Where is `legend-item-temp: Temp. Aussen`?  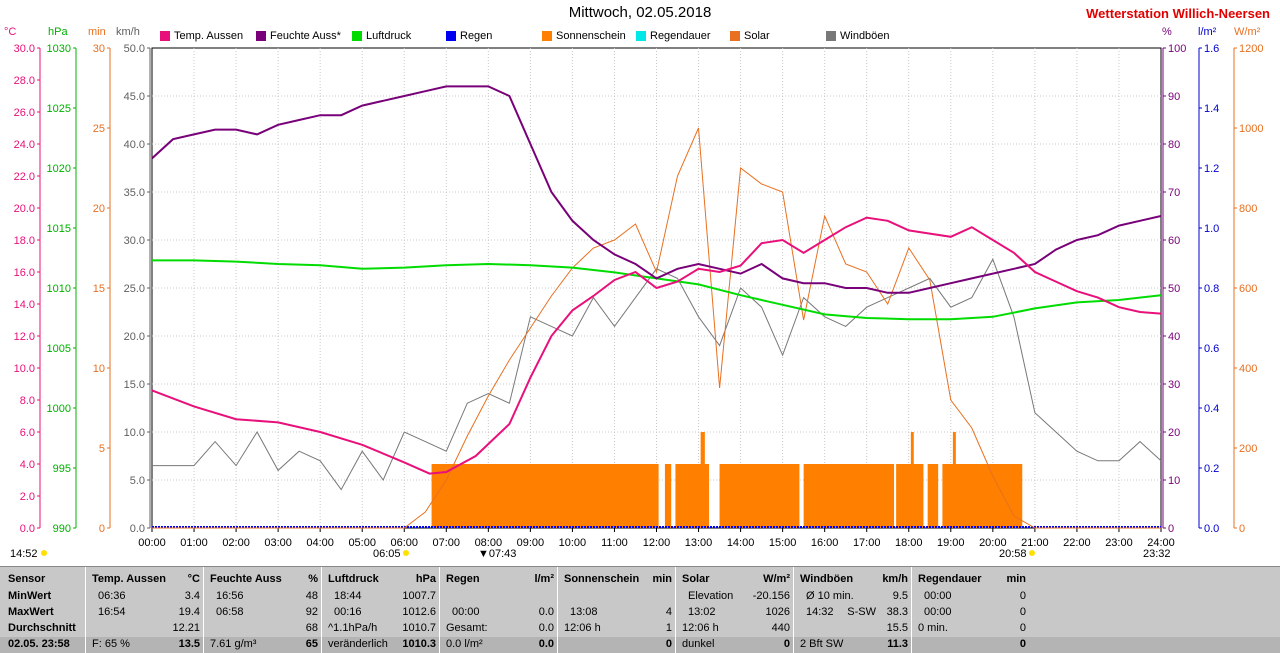 legend-item-temp: Temp. Aussen is located at coordinates (201, 36).